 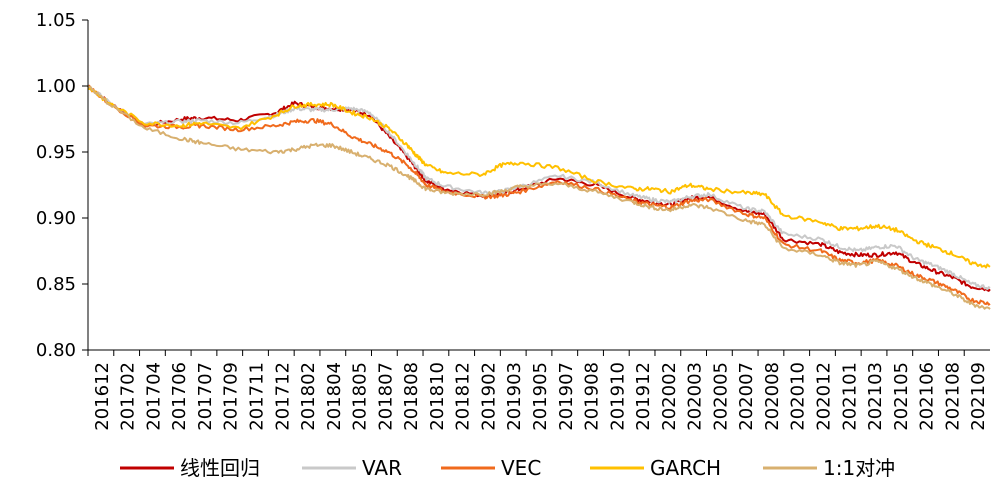 I want to click on x-tick-label: 202109, so click(x=978, y=396).